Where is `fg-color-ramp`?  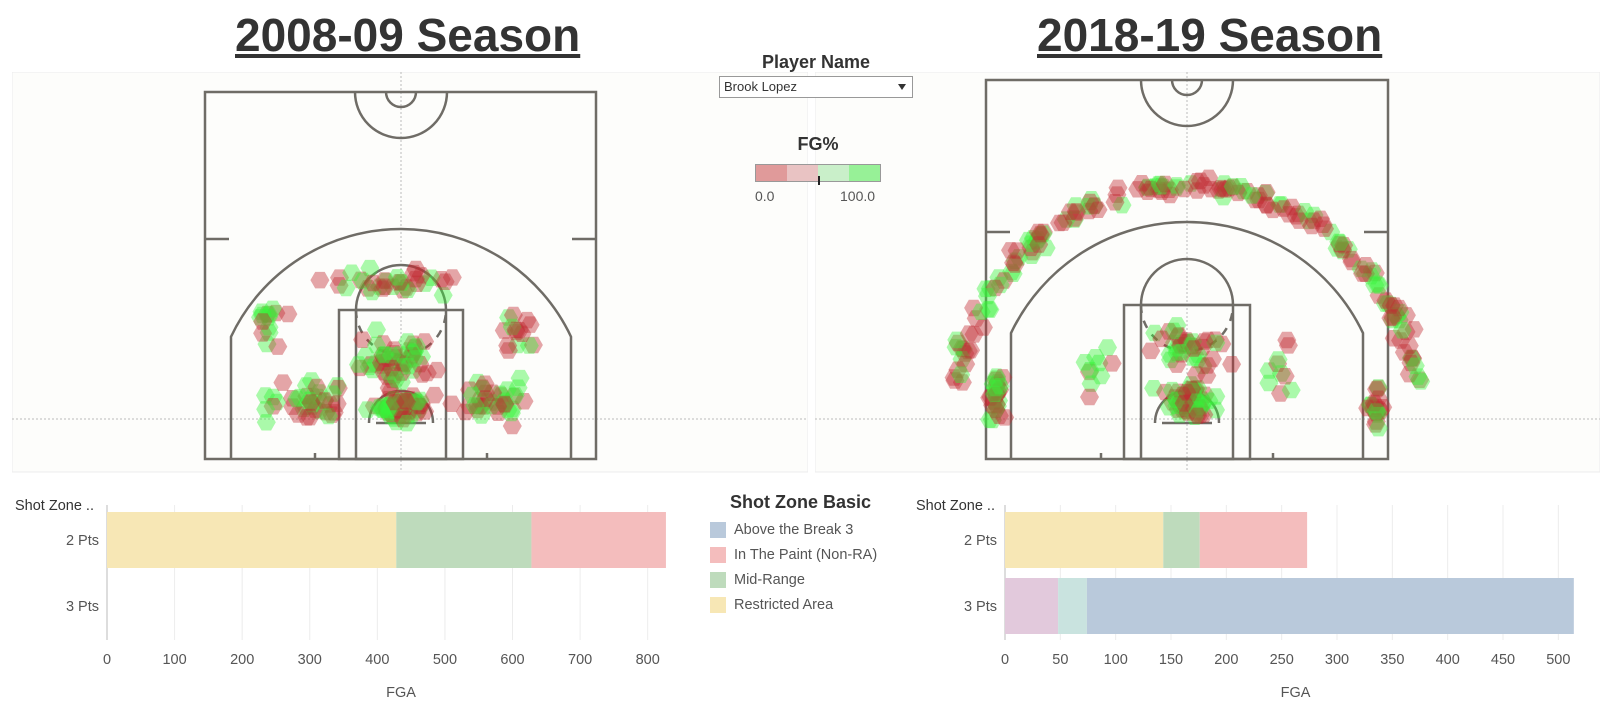 fg-color-ramp is located at coordinates (818, 173).